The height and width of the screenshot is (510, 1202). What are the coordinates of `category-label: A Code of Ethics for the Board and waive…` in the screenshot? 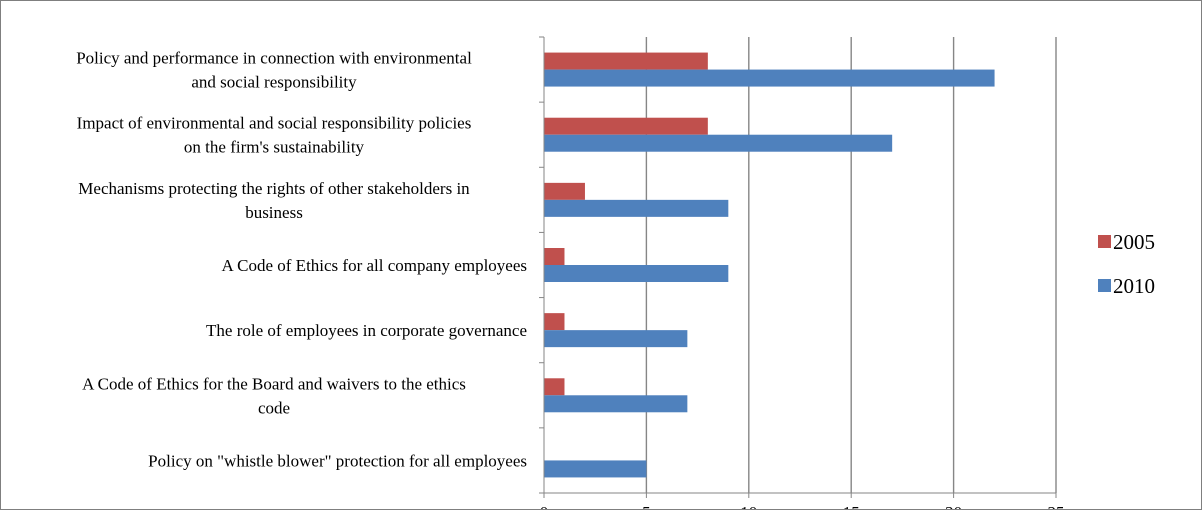 It's located at (274, 395).